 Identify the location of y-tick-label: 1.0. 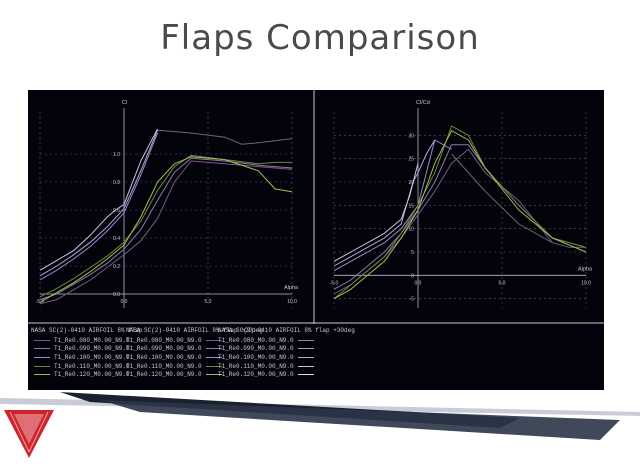
(116, 155).